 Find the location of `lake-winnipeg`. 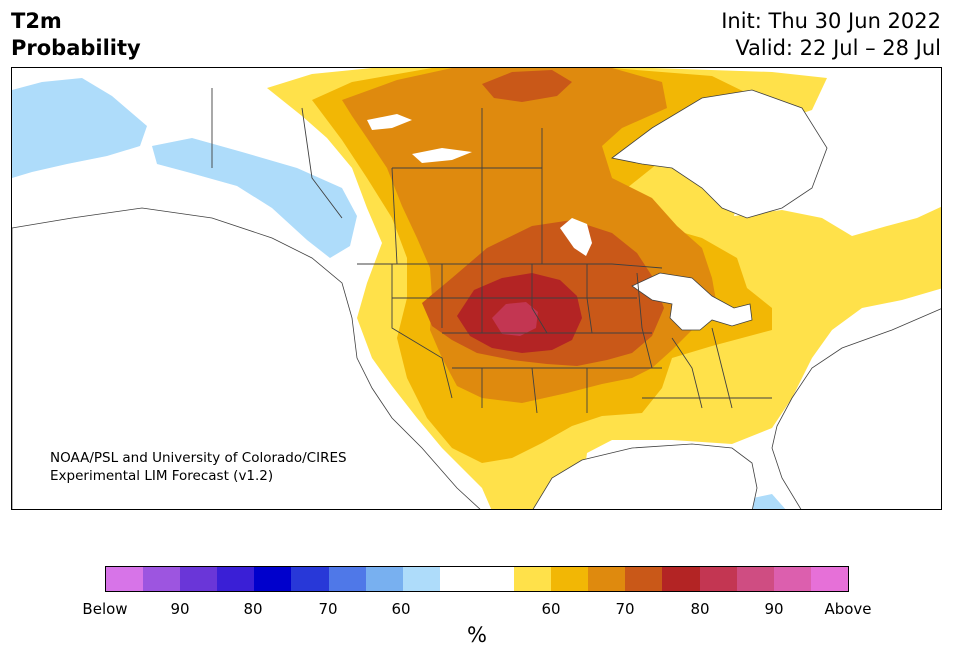

lake-winnipeg is located at coordinates (576, 237).